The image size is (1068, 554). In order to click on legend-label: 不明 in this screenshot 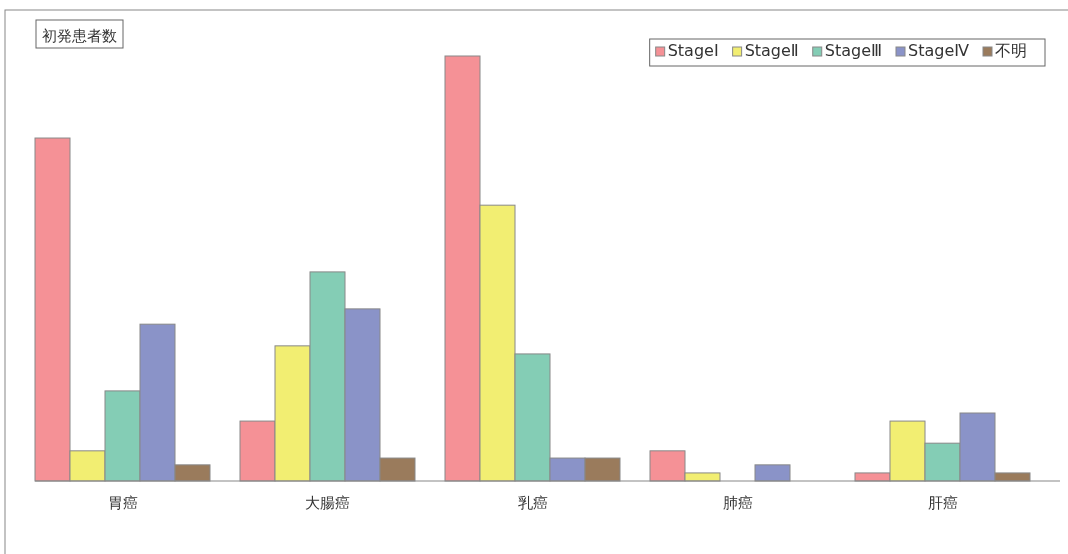, I will do `click(1011, 50)`.